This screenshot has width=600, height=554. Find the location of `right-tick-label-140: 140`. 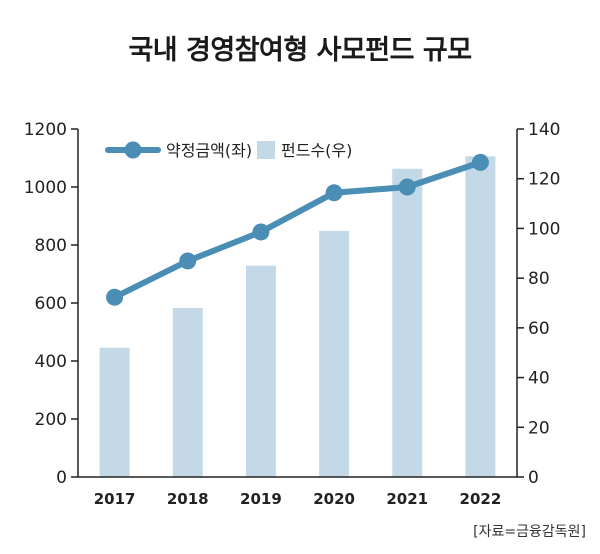

right-tick-label-140: 140 is located at coordinates (544, 130).